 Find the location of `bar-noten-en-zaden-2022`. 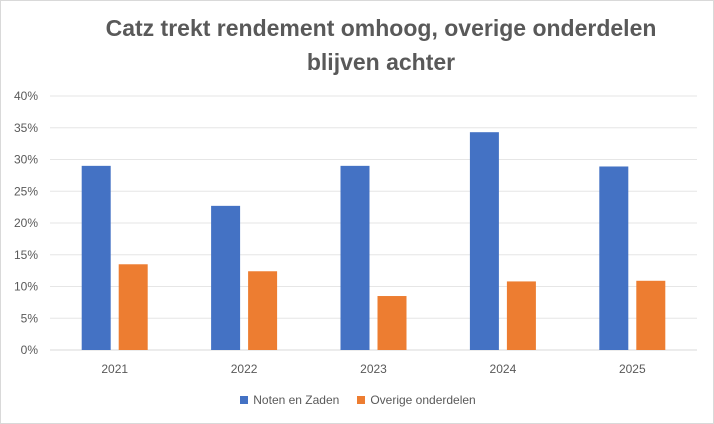

bar-noten-en-zaden-2022 is located at coordinates (226, 277).